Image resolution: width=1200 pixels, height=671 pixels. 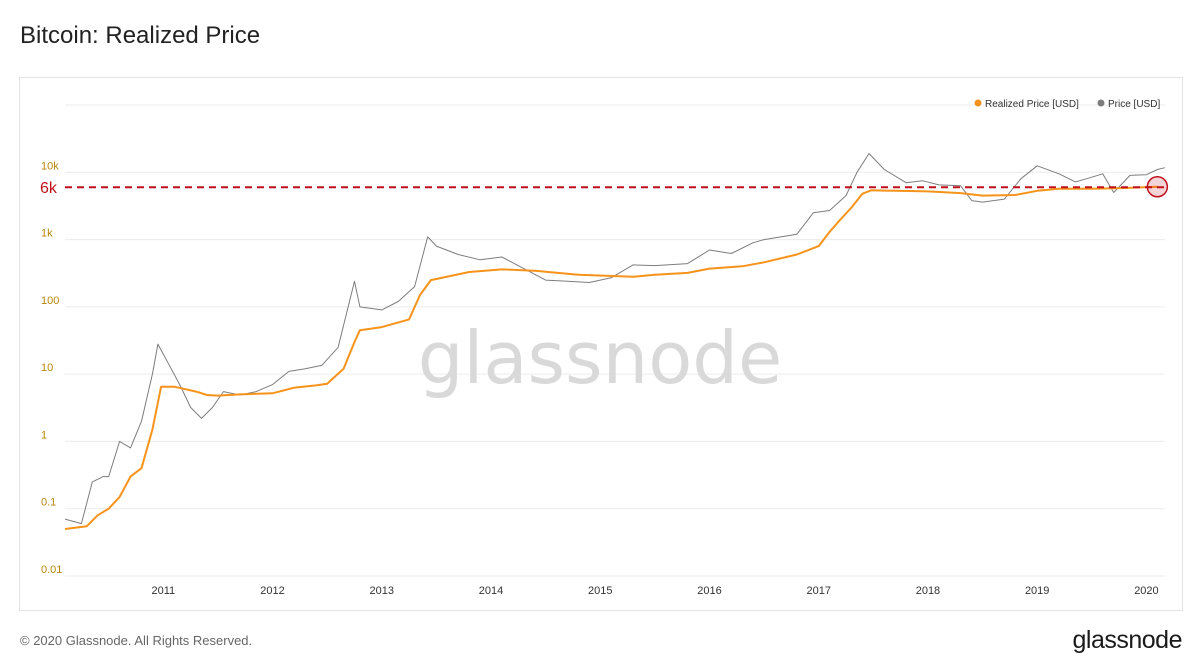 I want to click on y-tick-label: 0.1, so click(x=48, y=503).